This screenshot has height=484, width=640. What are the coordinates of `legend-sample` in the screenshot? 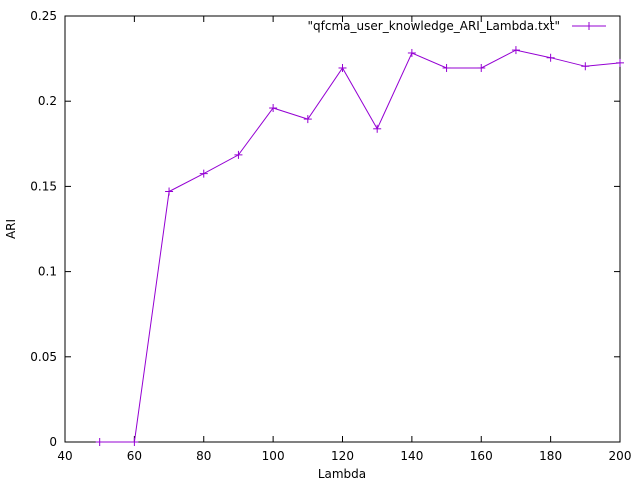 It's located at (589, 26).